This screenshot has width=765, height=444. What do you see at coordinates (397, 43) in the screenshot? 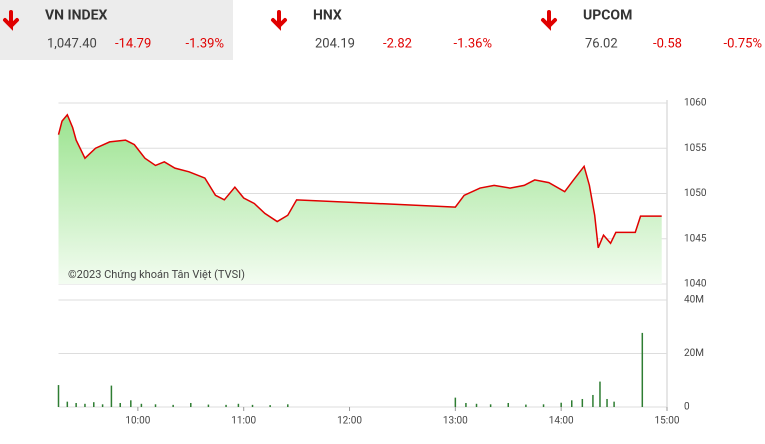
I see `ticker-change: -2.82` at bounding box center [397, 43].